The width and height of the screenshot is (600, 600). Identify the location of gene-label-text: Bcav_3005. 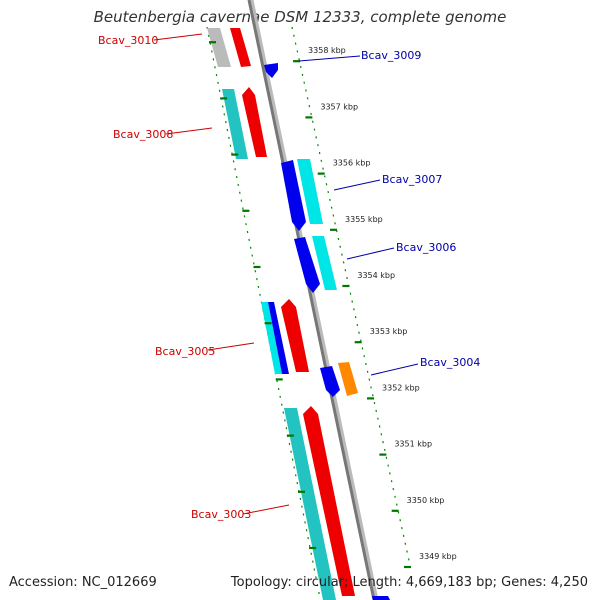
(185, 351).